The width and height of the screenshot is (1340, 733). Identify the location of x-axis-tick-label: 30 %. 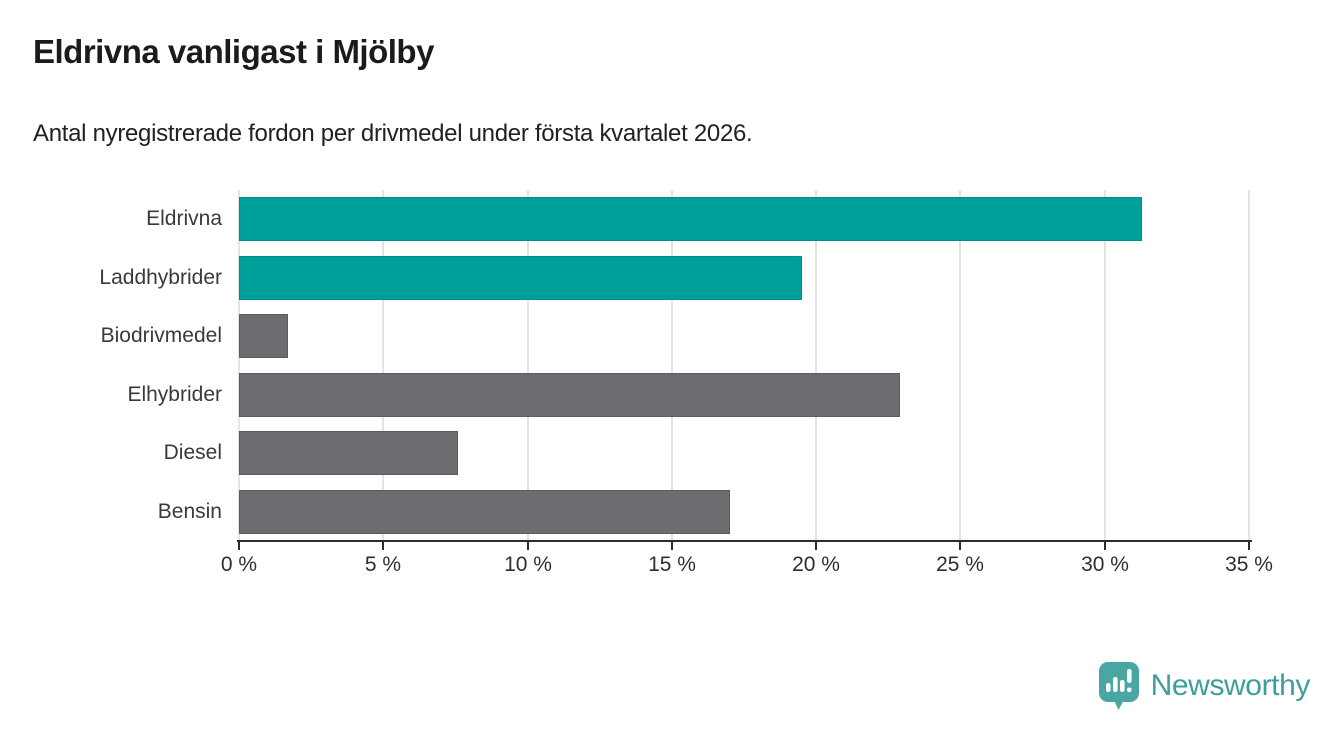
(1105, 564).